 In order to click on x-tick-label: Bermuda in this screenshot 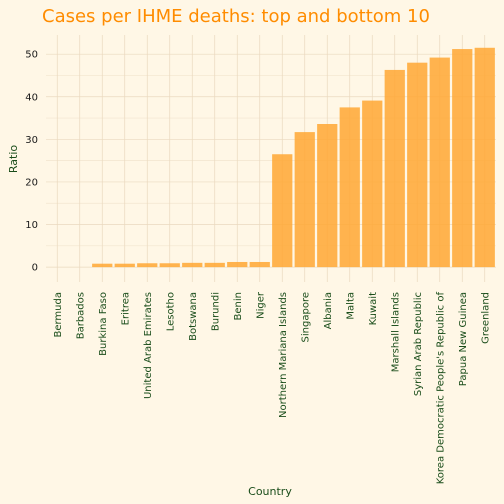, I will do `click(58, 315)`.